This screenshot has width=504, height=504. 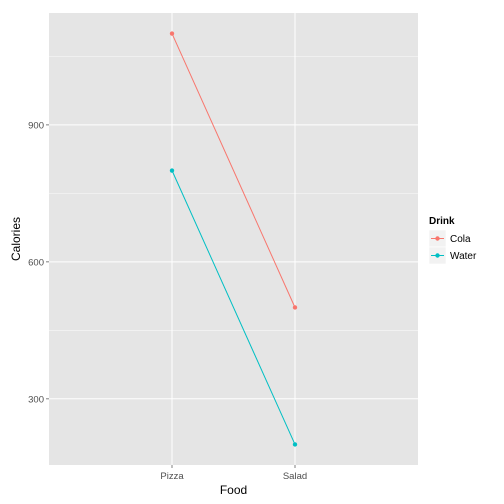 I want to click on x-axis-title: Food, so click(x=233, y=490).